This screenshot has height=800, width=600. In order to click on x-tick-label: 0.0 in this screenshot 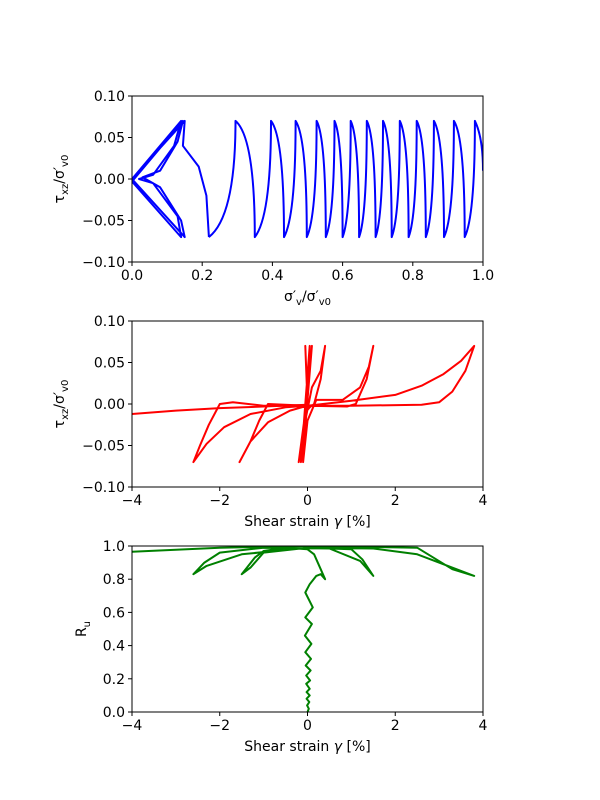, I will do `click(132, 276)`.